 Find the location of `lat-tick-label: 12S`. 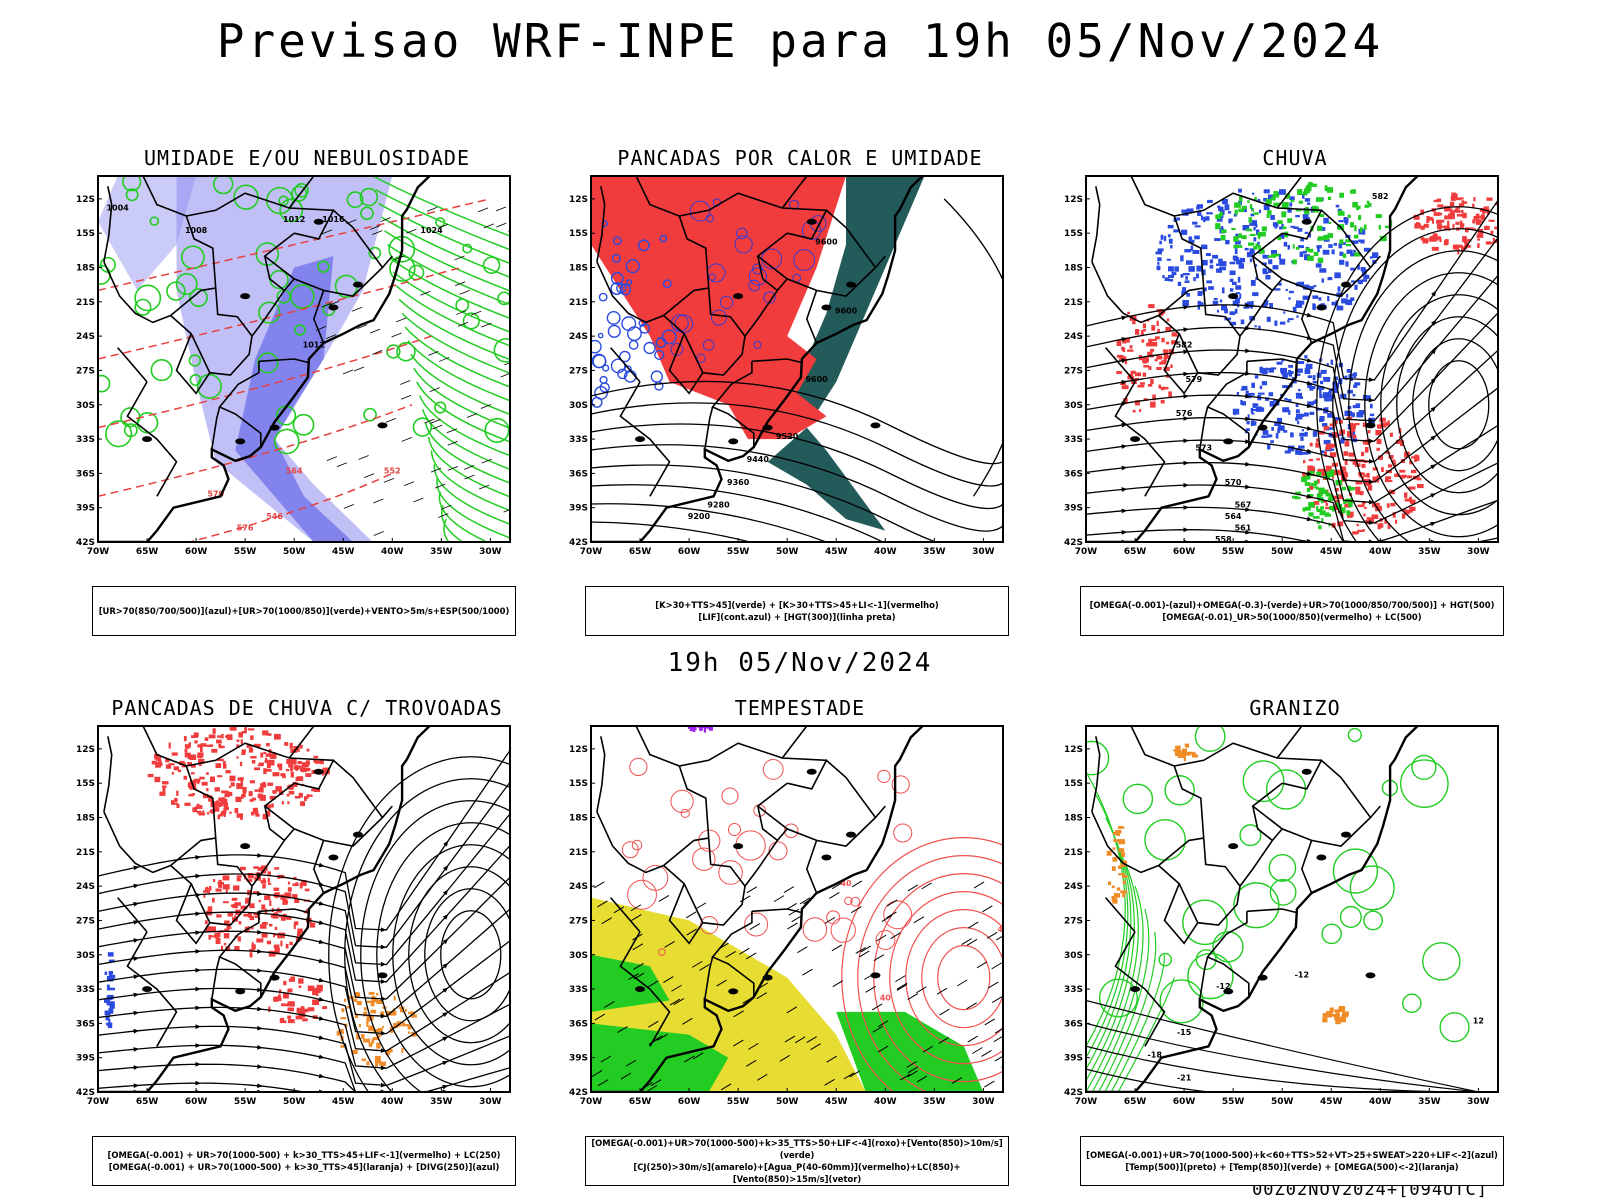

lat-tick-label: 12S is located at coordinates (1073, 200).